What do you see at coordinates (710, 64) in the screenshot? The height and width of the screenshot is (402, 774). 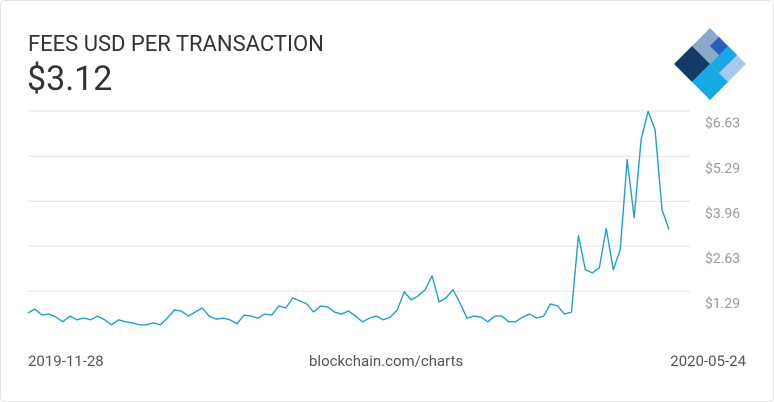 I see `logo` at bounding box center [710, 64].